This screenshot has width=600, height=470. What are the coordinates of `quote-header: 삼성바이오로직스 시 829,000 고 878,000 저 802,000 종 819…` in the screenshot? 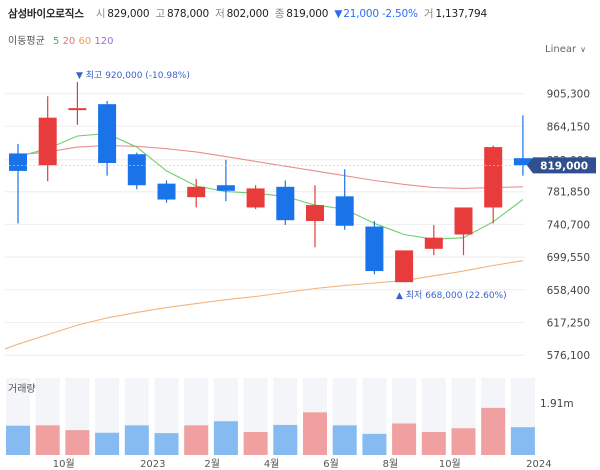 It's located at (247, 13).